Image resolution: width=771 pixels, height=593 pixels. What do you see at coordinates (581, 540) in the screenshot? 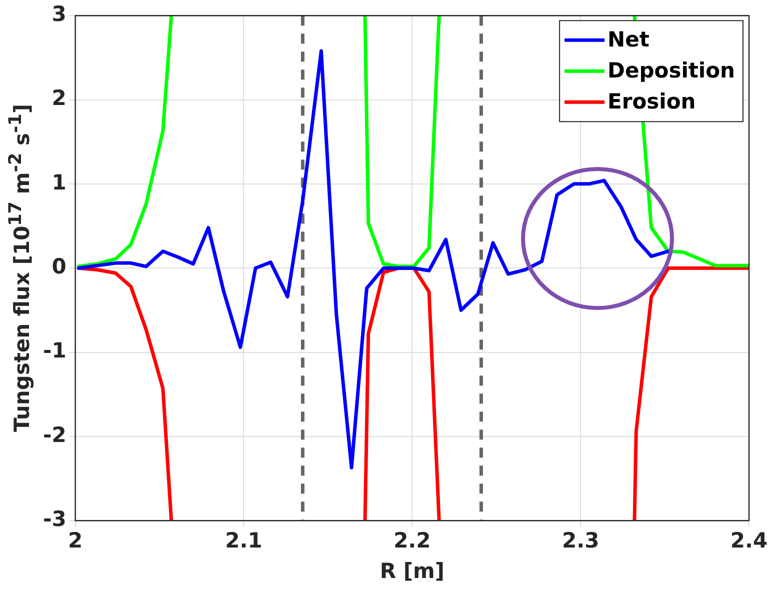
I see `x-tick-label: 2.3` at bounding box center [581, 540].